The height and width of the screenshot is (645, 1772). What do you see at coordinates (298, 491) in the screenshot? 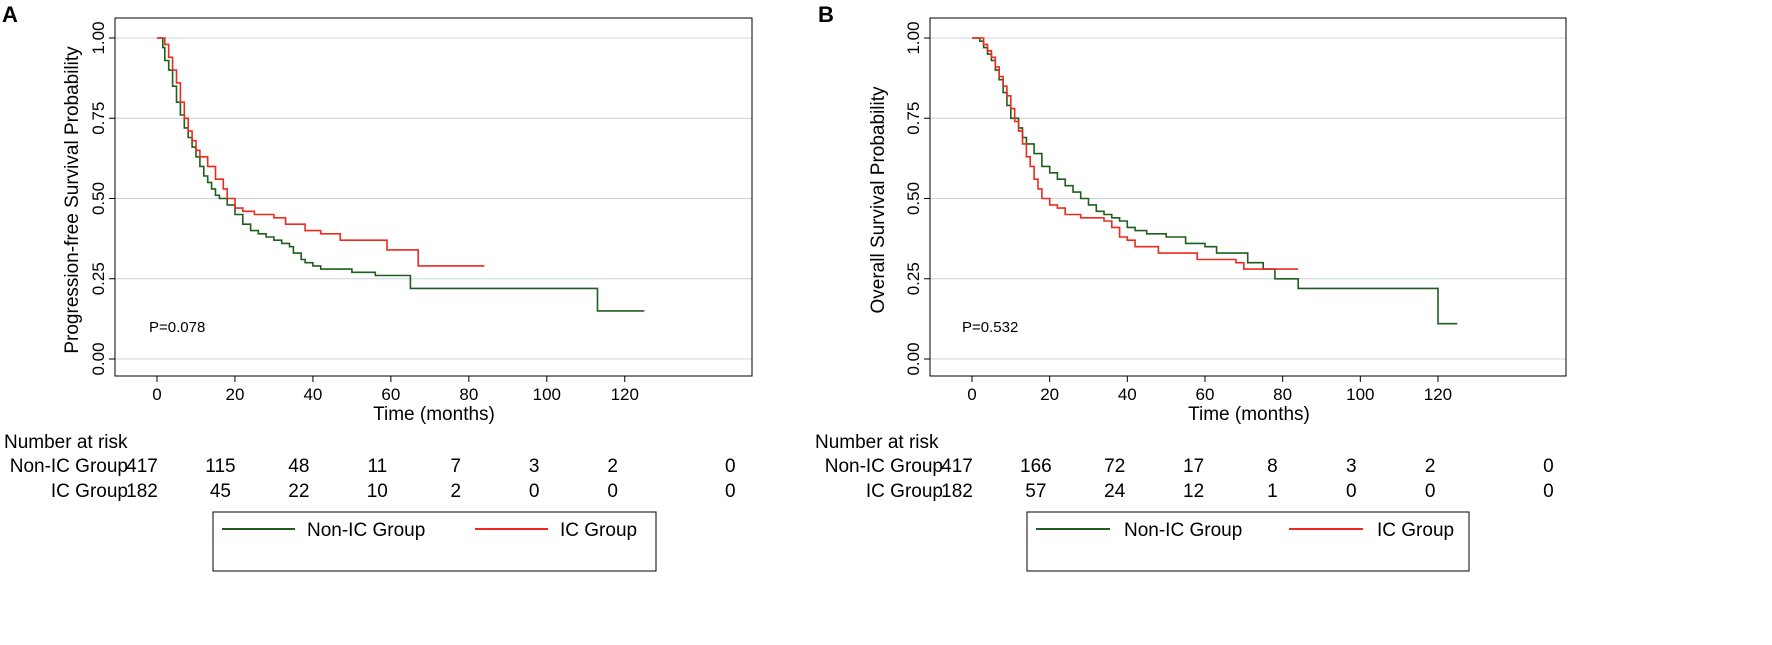
I see `risk-value-a-ic-2: 22` at bounding box center [298, 491].